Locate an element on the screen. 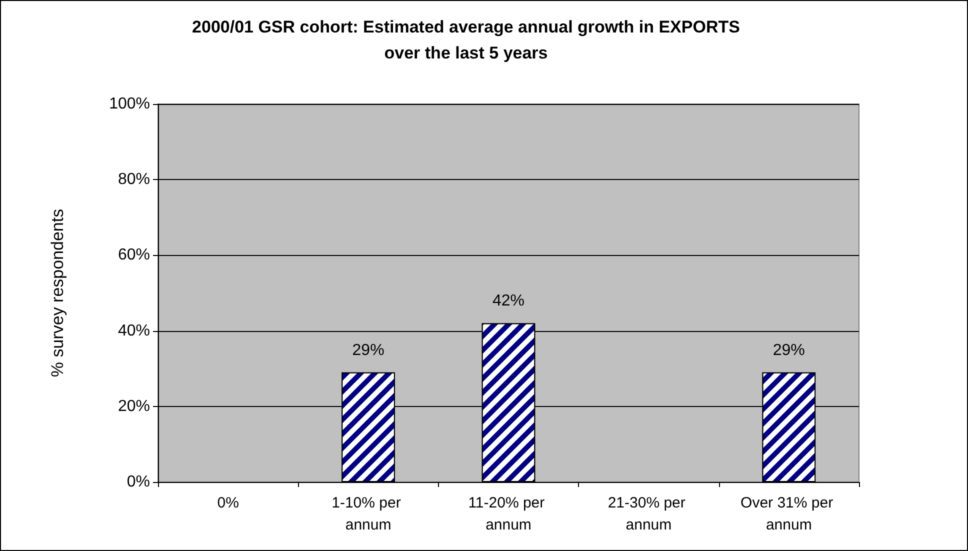 The image size is (968, 551). y-tick-label: 60% is located at coordinates (134, 255).